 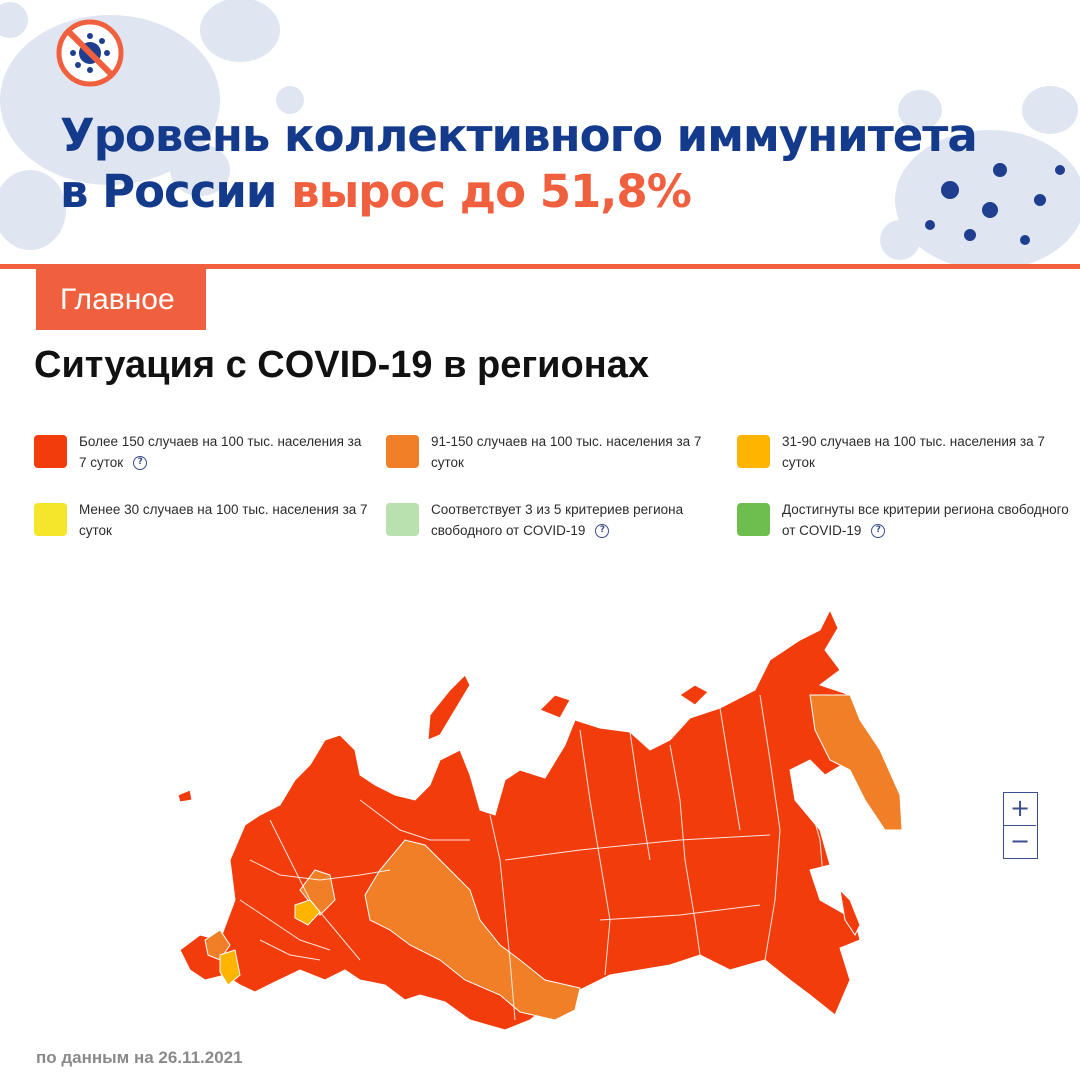 I want to click on region-south-orange, so click(x=217, y=945).